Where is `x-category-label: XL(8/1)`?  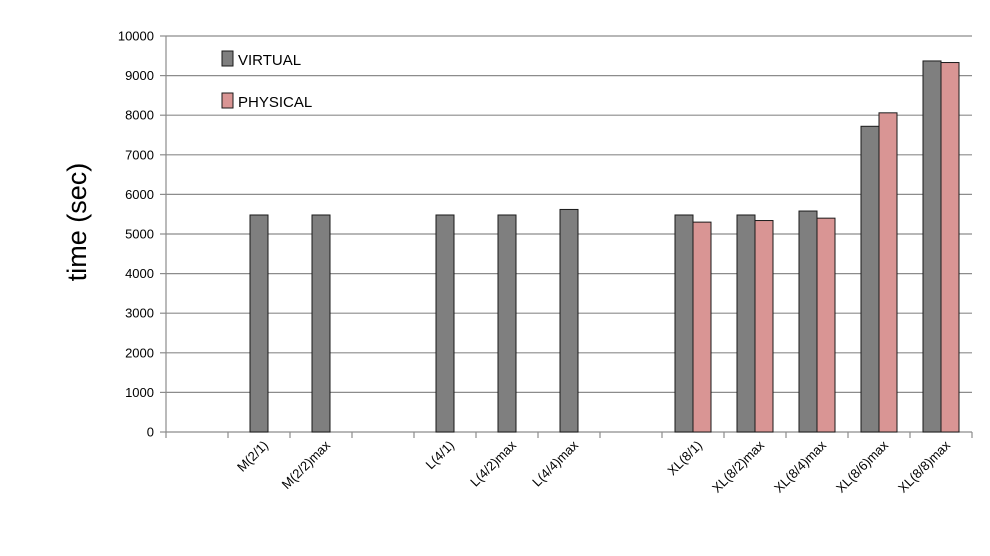
x-category-label: XL(8/1) is located at coordinates (684, 458).